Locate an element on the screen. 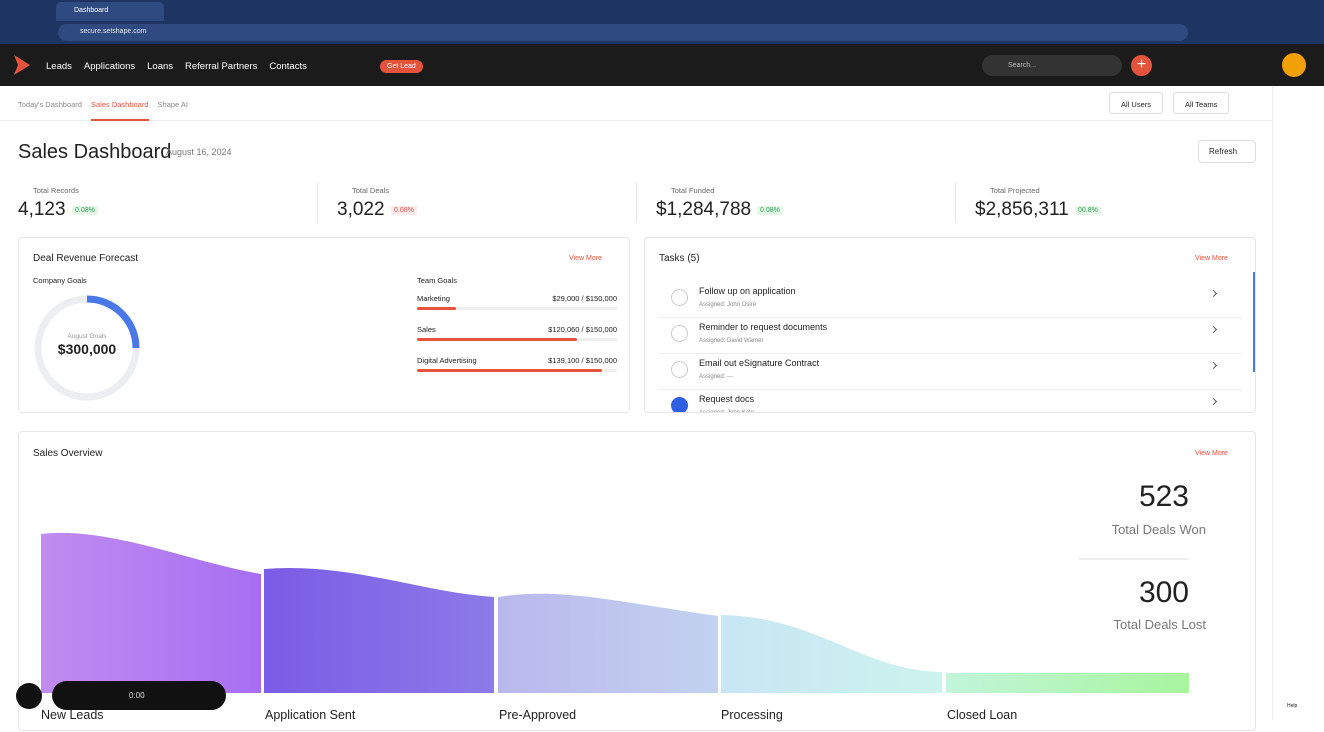 The height and width of the screenshot is (732, 1324). tabs: Today's Dashboard Sales Dashboard Shape AI is located at coordinates (103, 103).